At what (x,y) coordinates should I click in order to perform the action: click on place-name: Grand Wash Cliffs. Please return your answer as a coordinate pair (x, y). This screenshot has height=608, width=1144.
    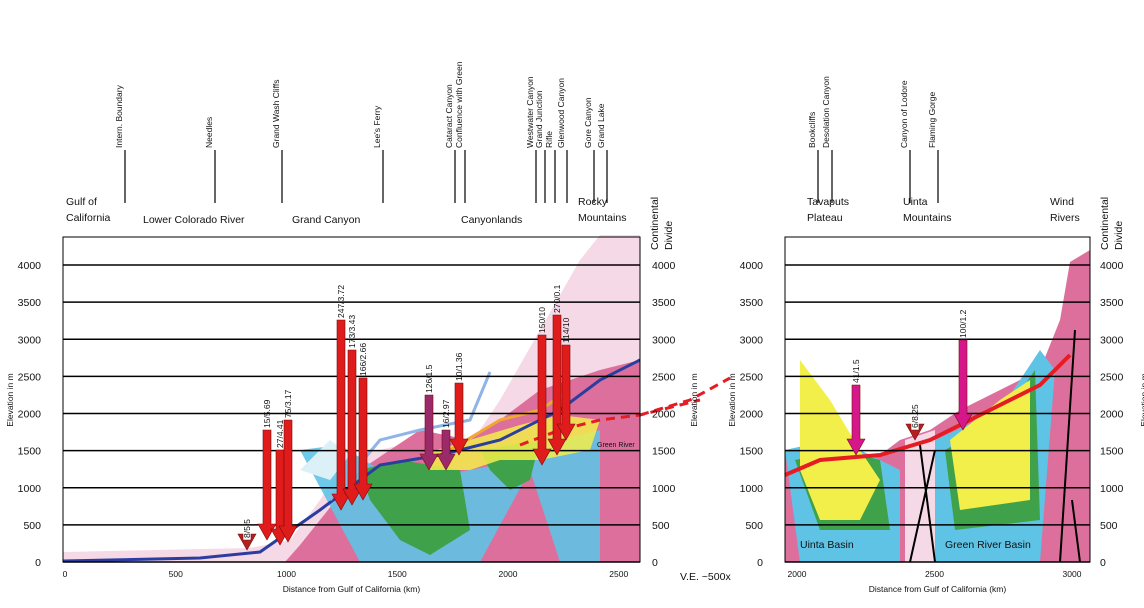
    Looking at the image, I should click on (276, 114).